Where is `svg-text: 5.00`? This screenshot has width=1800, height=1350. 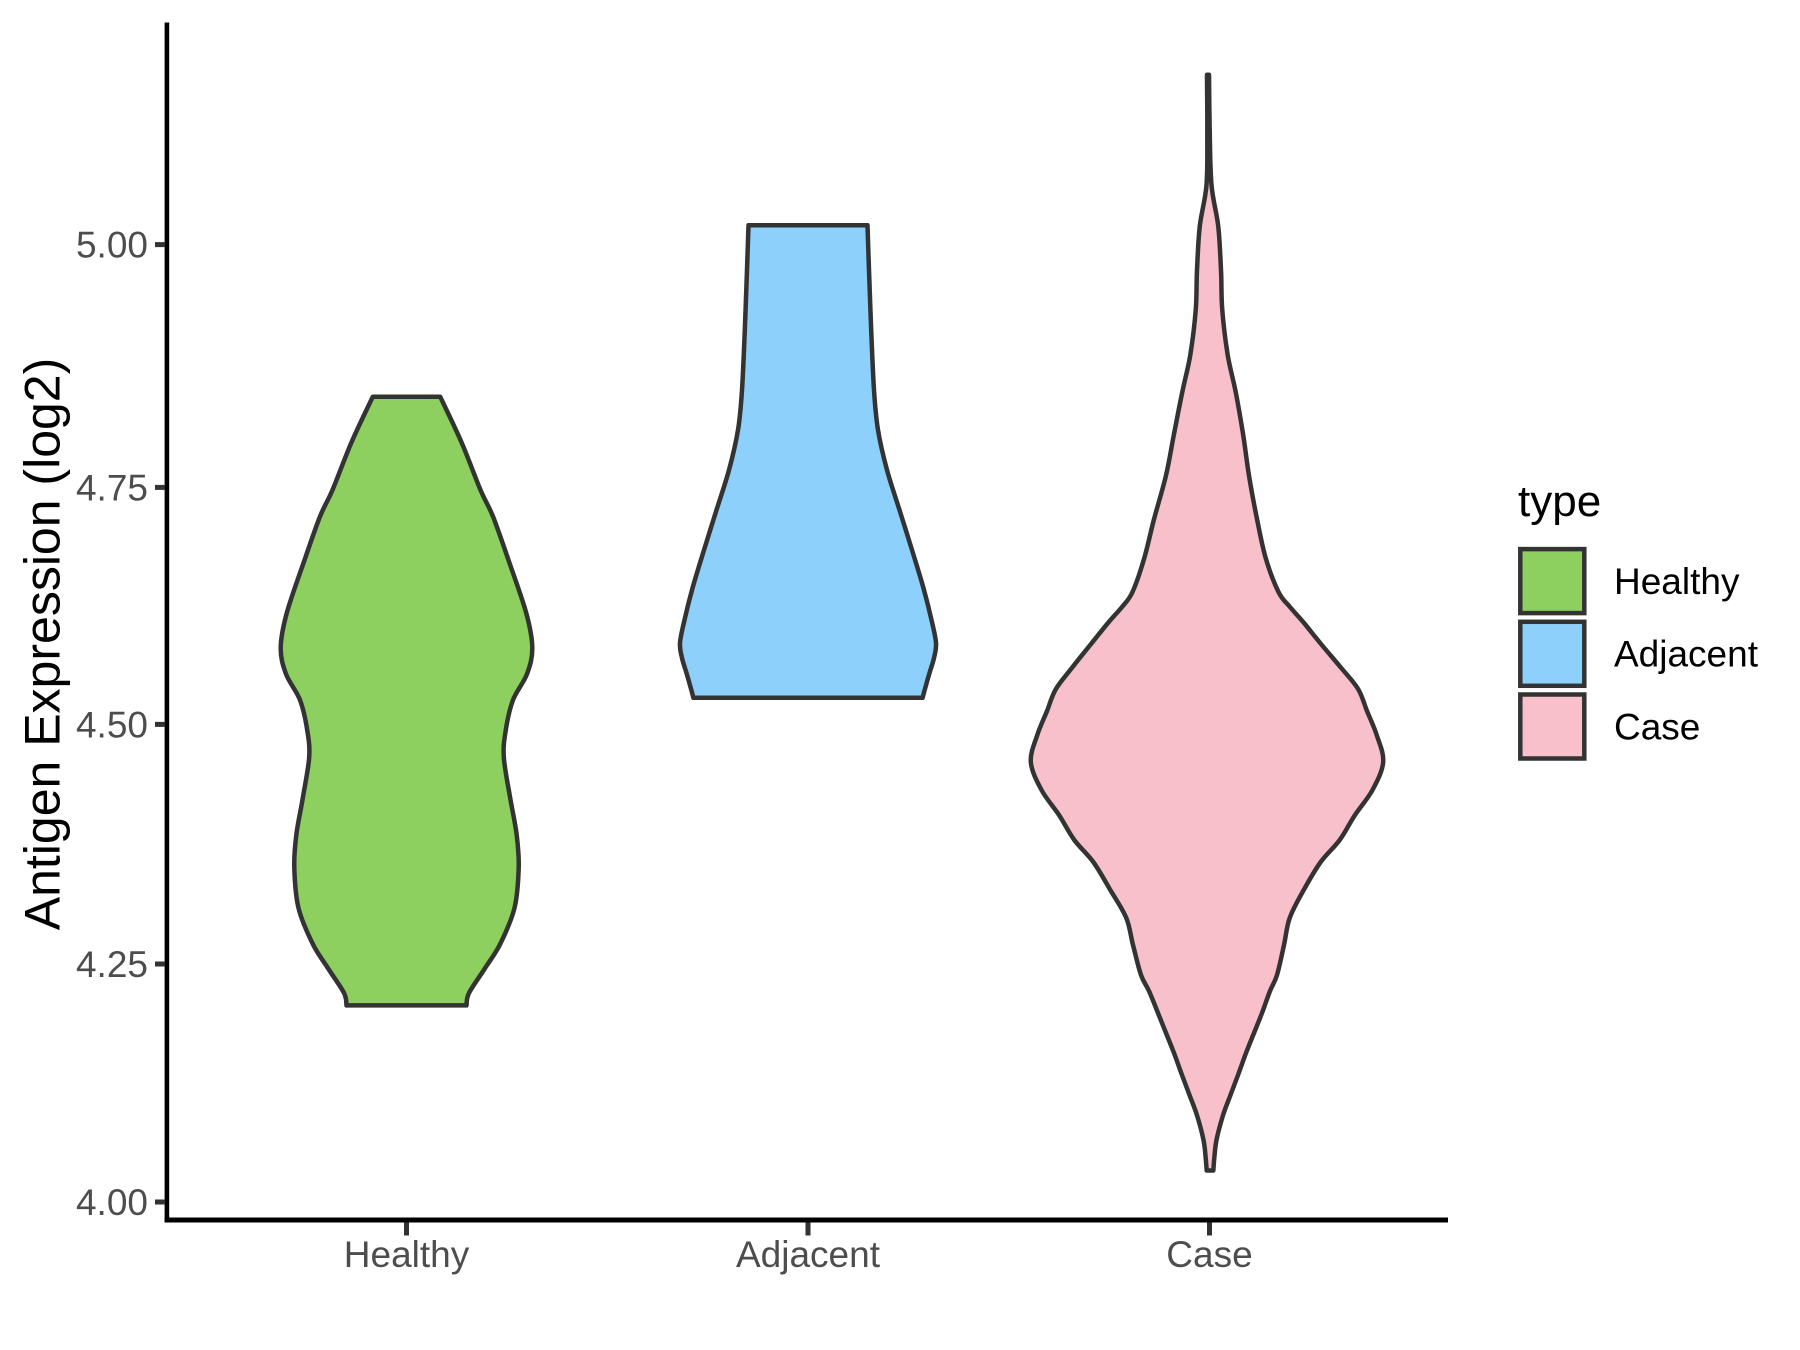
svg-text: 5.00 is located at coordinates (112, 245).